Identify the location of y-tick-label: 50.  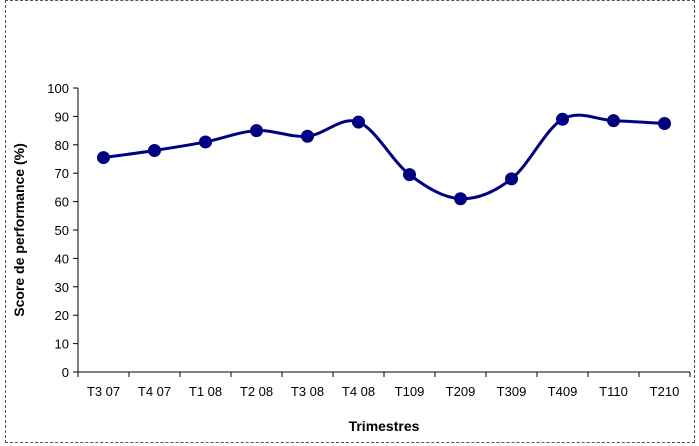
(62, 230).